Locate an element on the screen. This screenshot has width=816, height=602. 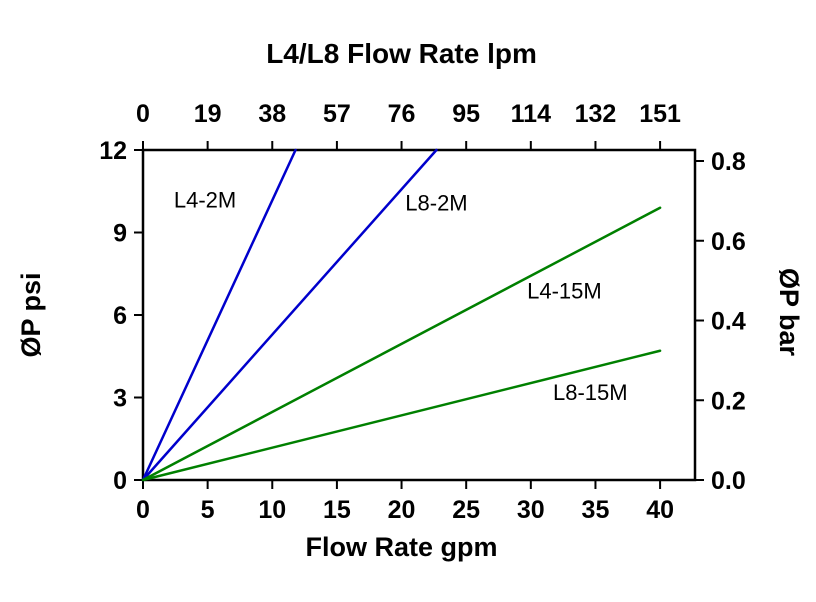
series-label-L4-15M: L4-15M is located at coordinates (564, 290).